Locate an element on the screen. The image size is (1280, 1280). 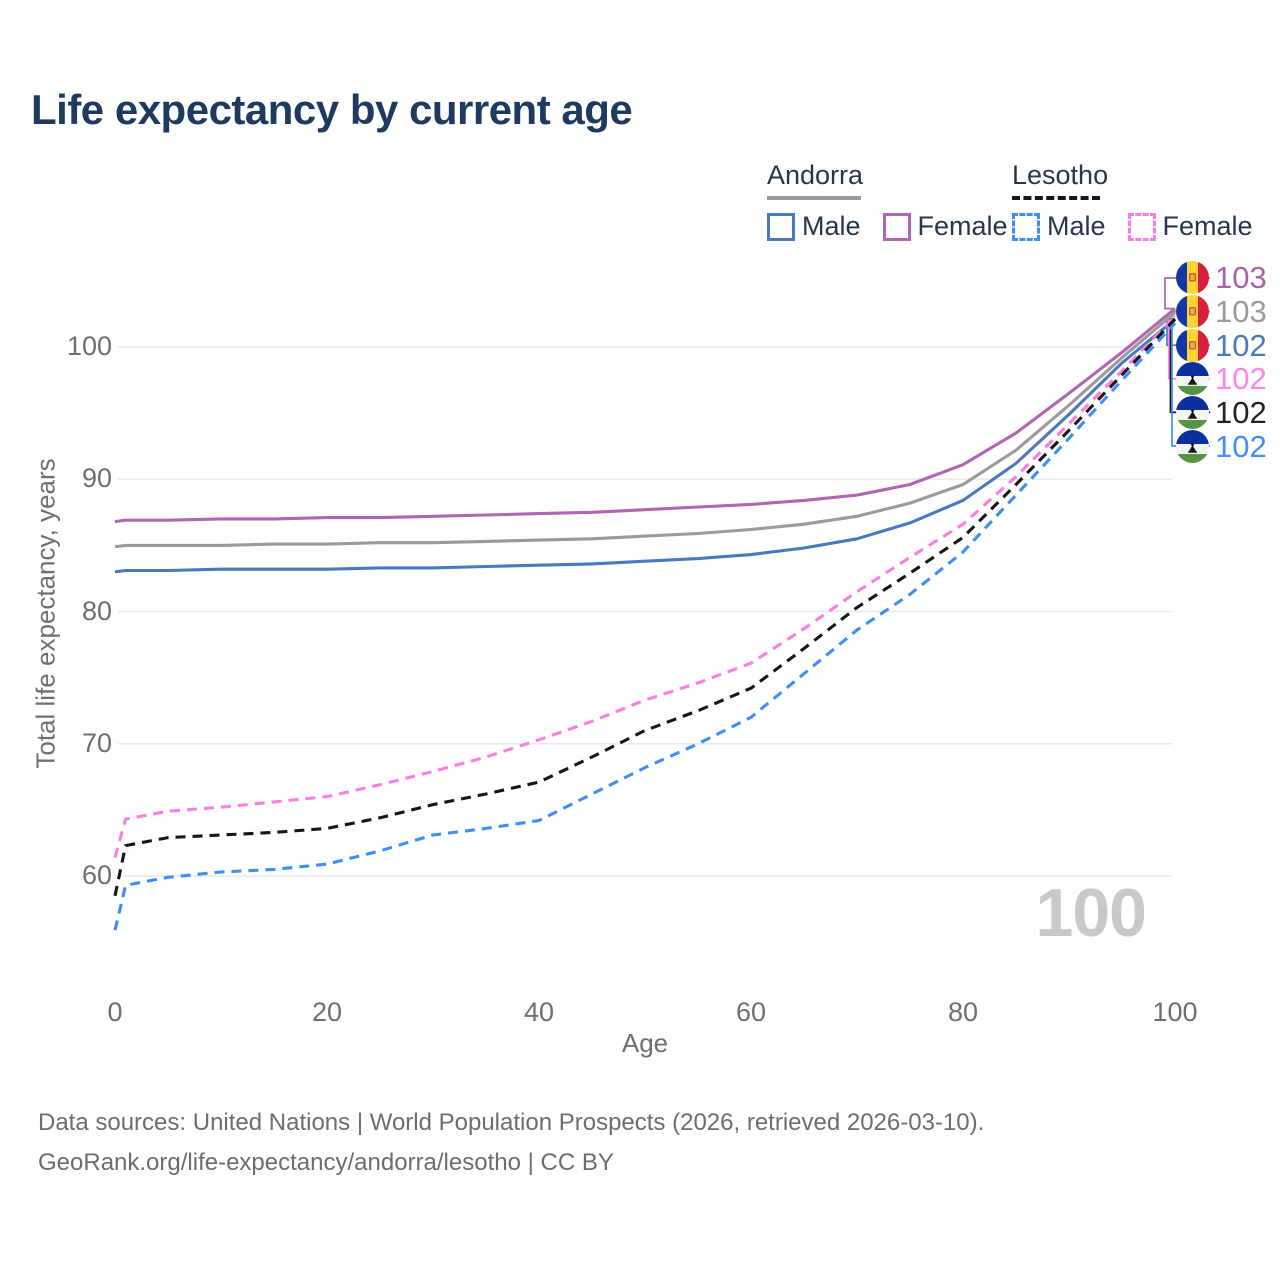
page-title: Life expectancy by current age is located at coordinates (332, 109).